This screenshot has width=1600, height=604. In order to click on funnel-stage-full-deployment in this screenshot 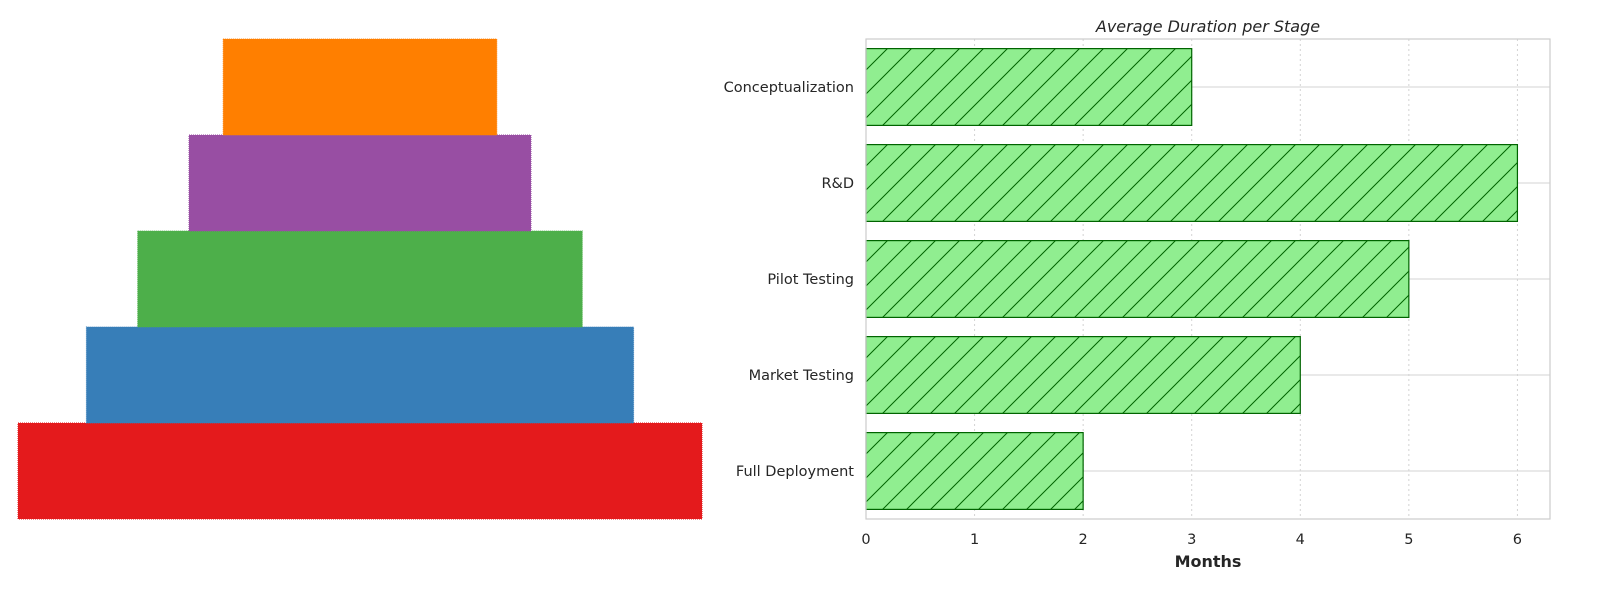, I will do `click(360, 471)`.